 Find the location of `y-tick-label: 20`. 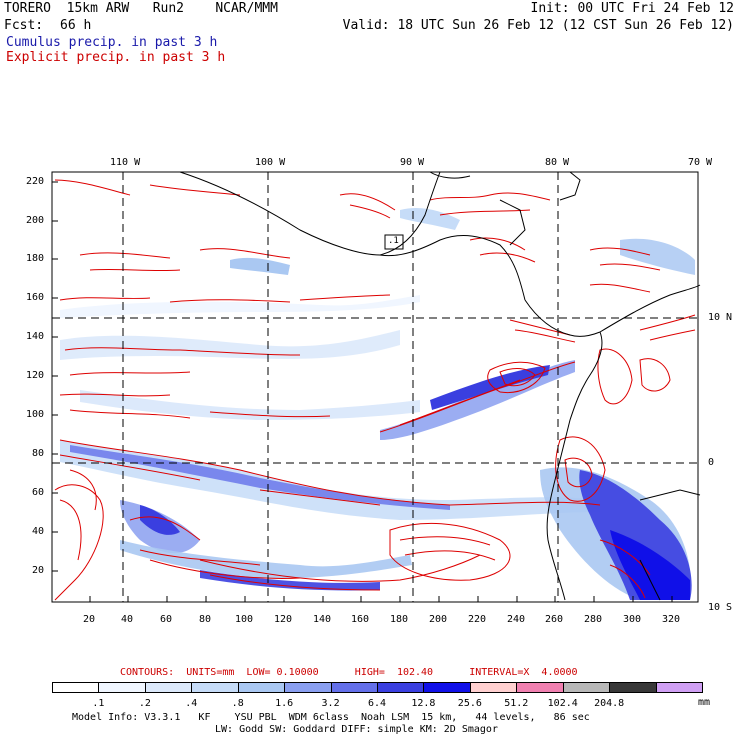

y-tick-label: 20 is located at coordinates (38, 570).